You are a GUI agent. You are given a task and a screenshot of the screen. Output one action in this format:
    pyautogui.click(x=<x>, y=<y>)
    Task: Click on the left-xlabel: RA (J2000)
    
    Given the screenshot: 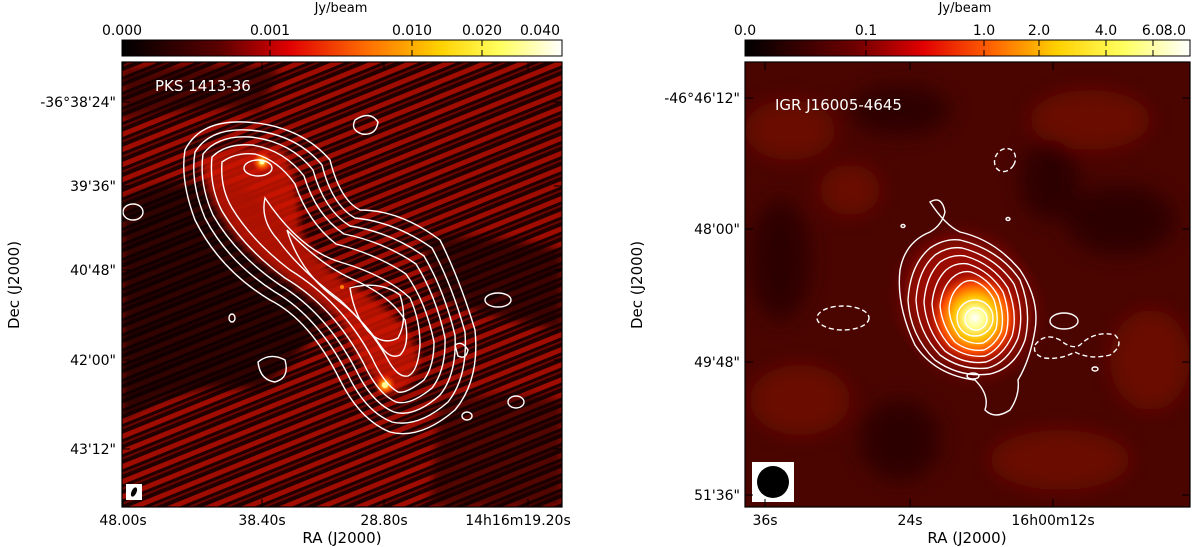 What is the action you would take?
    pyautogui.click(x=341, y=538)
    